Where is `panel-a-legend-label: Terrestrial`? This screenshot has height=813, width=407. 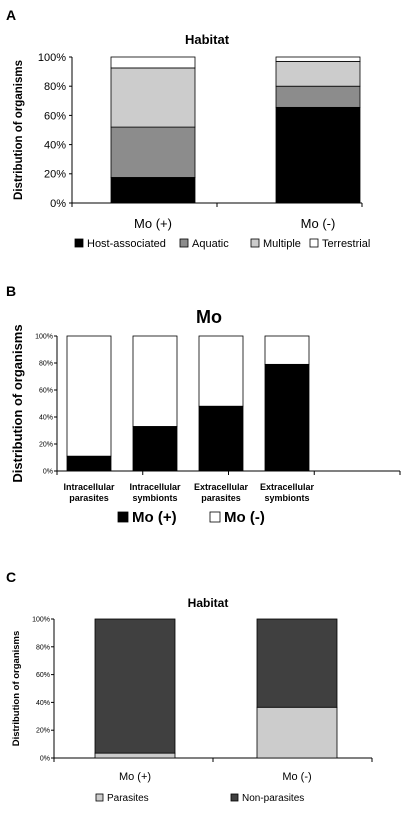 panel-a-legend-label: Terrestrial is located at coordinates (346, 244).